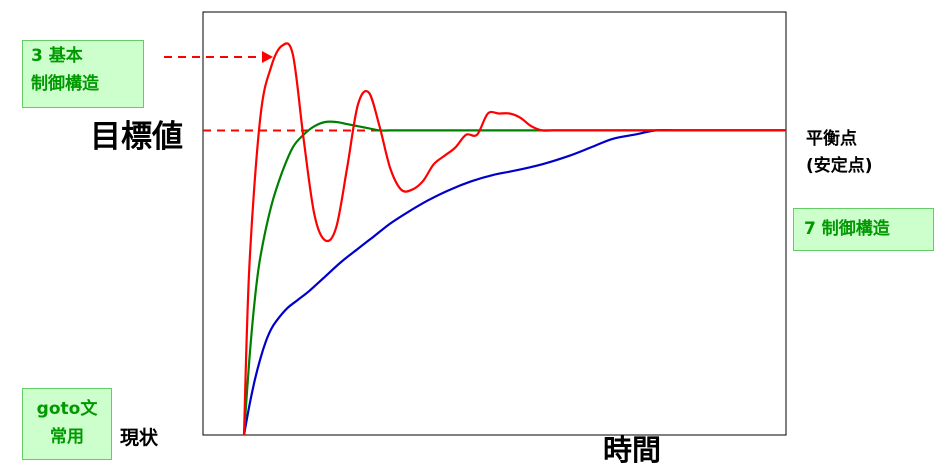 The height and width of the screenshot is (468, 937). Describe the element at coordinates (632, 450) in the screenshot. I see `time-axis-label: 時間` at that location.